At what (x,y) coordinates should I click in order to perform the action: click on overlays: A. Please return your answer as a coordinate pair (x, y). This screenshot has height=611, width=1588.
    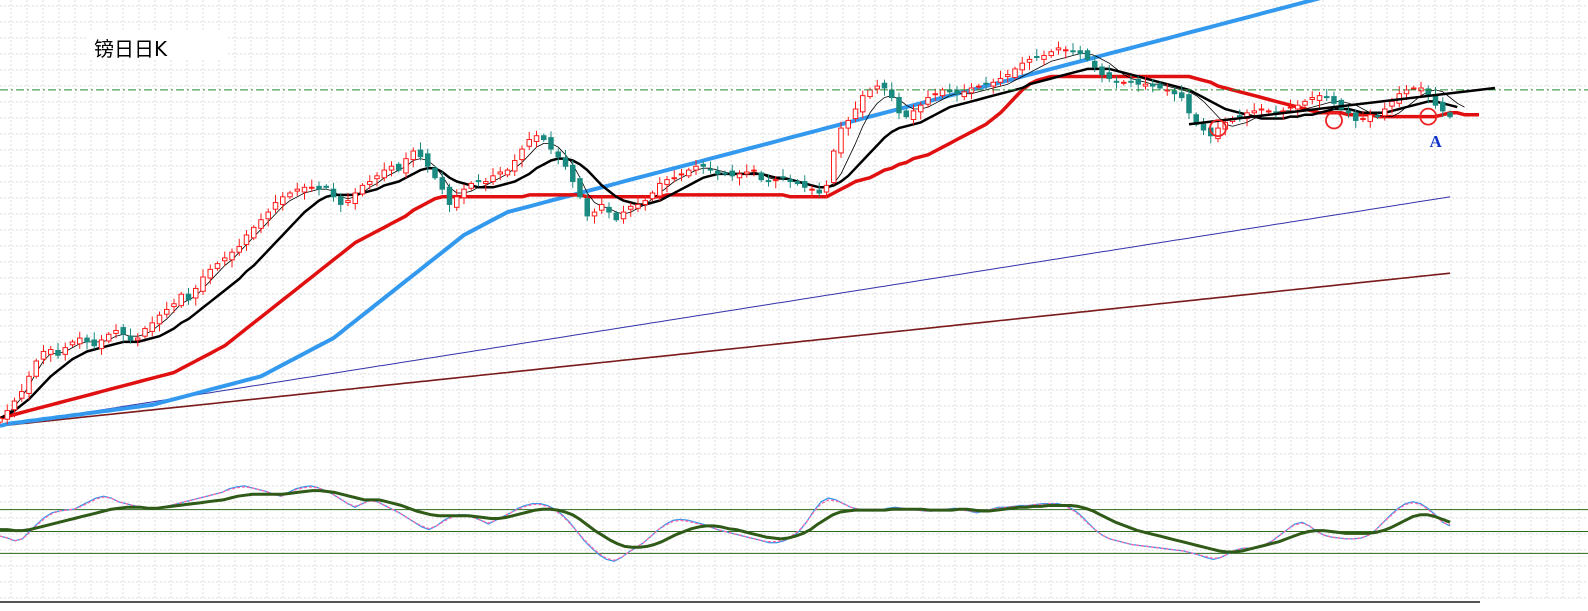
    Looking at the image, I should click on (794, 118).